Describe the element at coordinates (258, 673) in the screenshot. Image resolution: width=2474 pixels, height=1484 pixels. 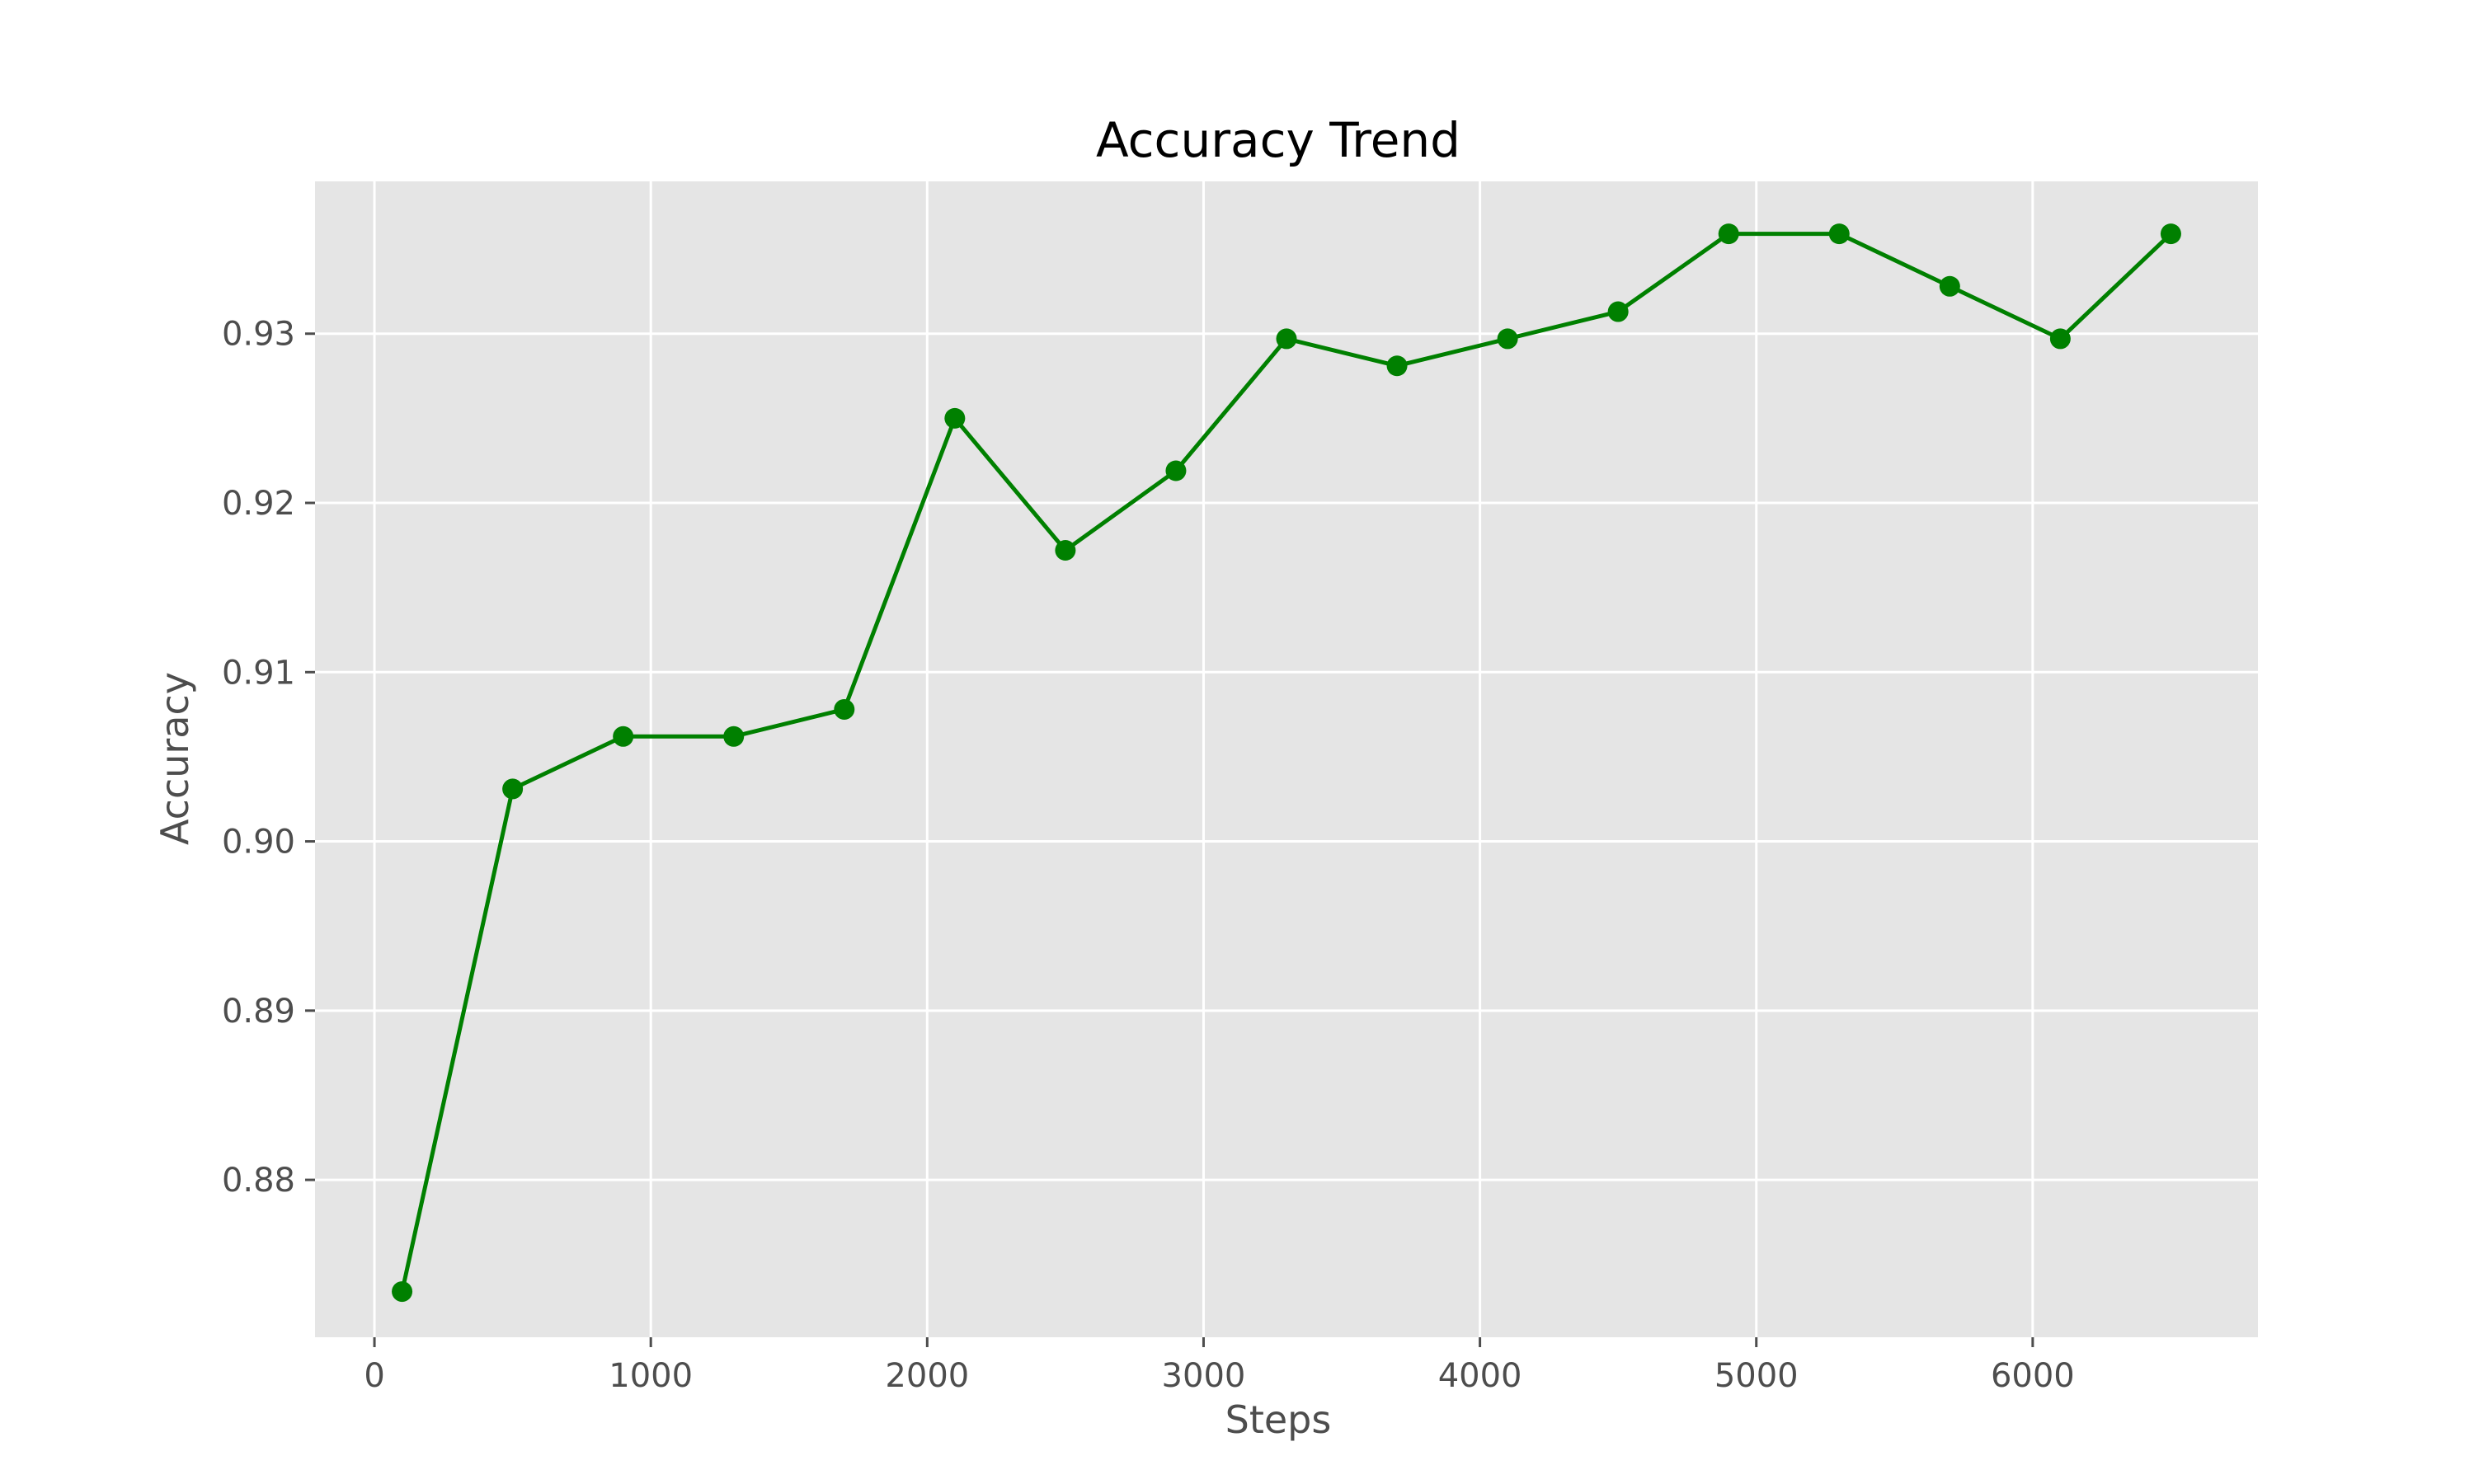
I see `y-tick-label: 0.91` at that location.